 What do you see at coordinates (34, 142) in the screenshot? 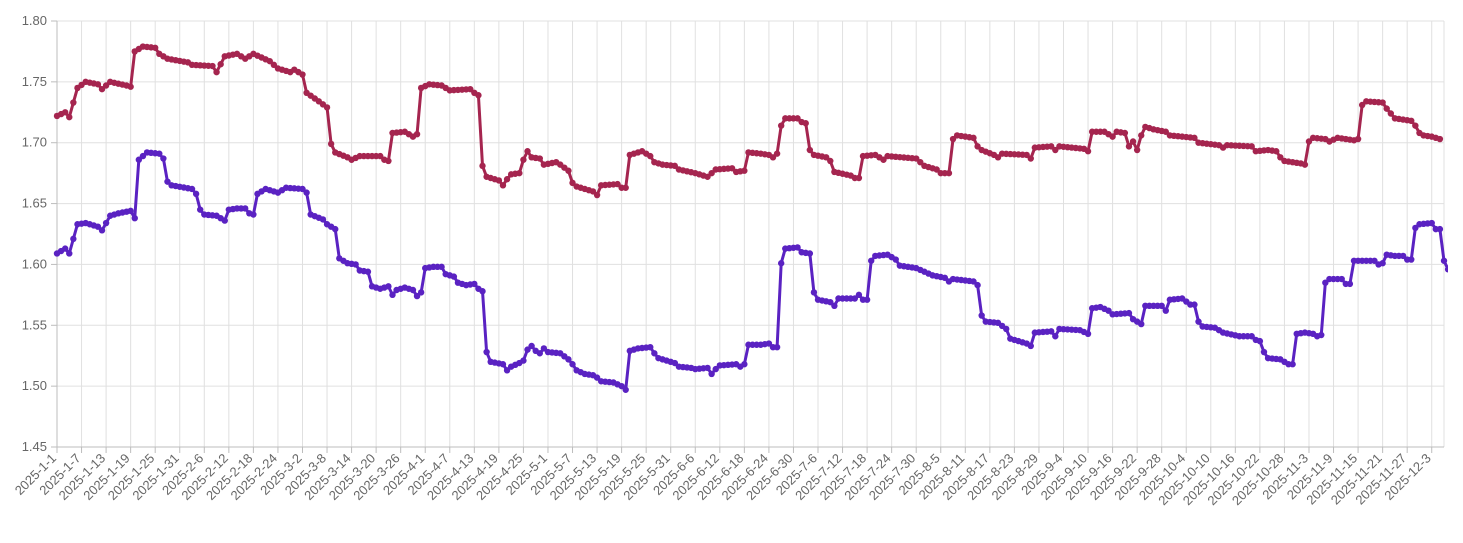
I see `y-tick-label: 1.70` at bounding box center [34, 142].